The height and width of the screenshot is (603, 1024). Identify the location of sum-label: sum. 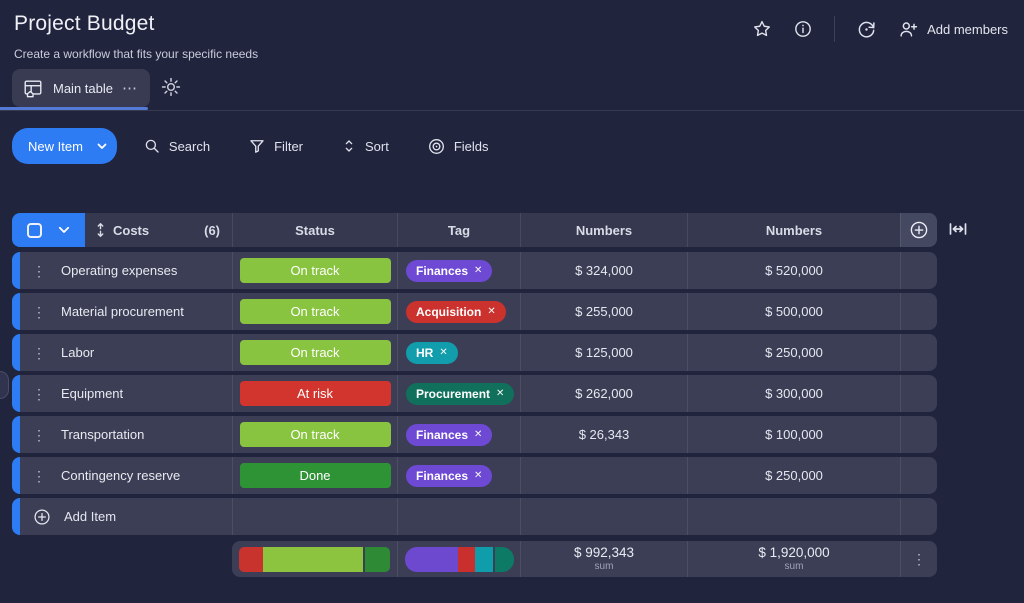
(794, 566).